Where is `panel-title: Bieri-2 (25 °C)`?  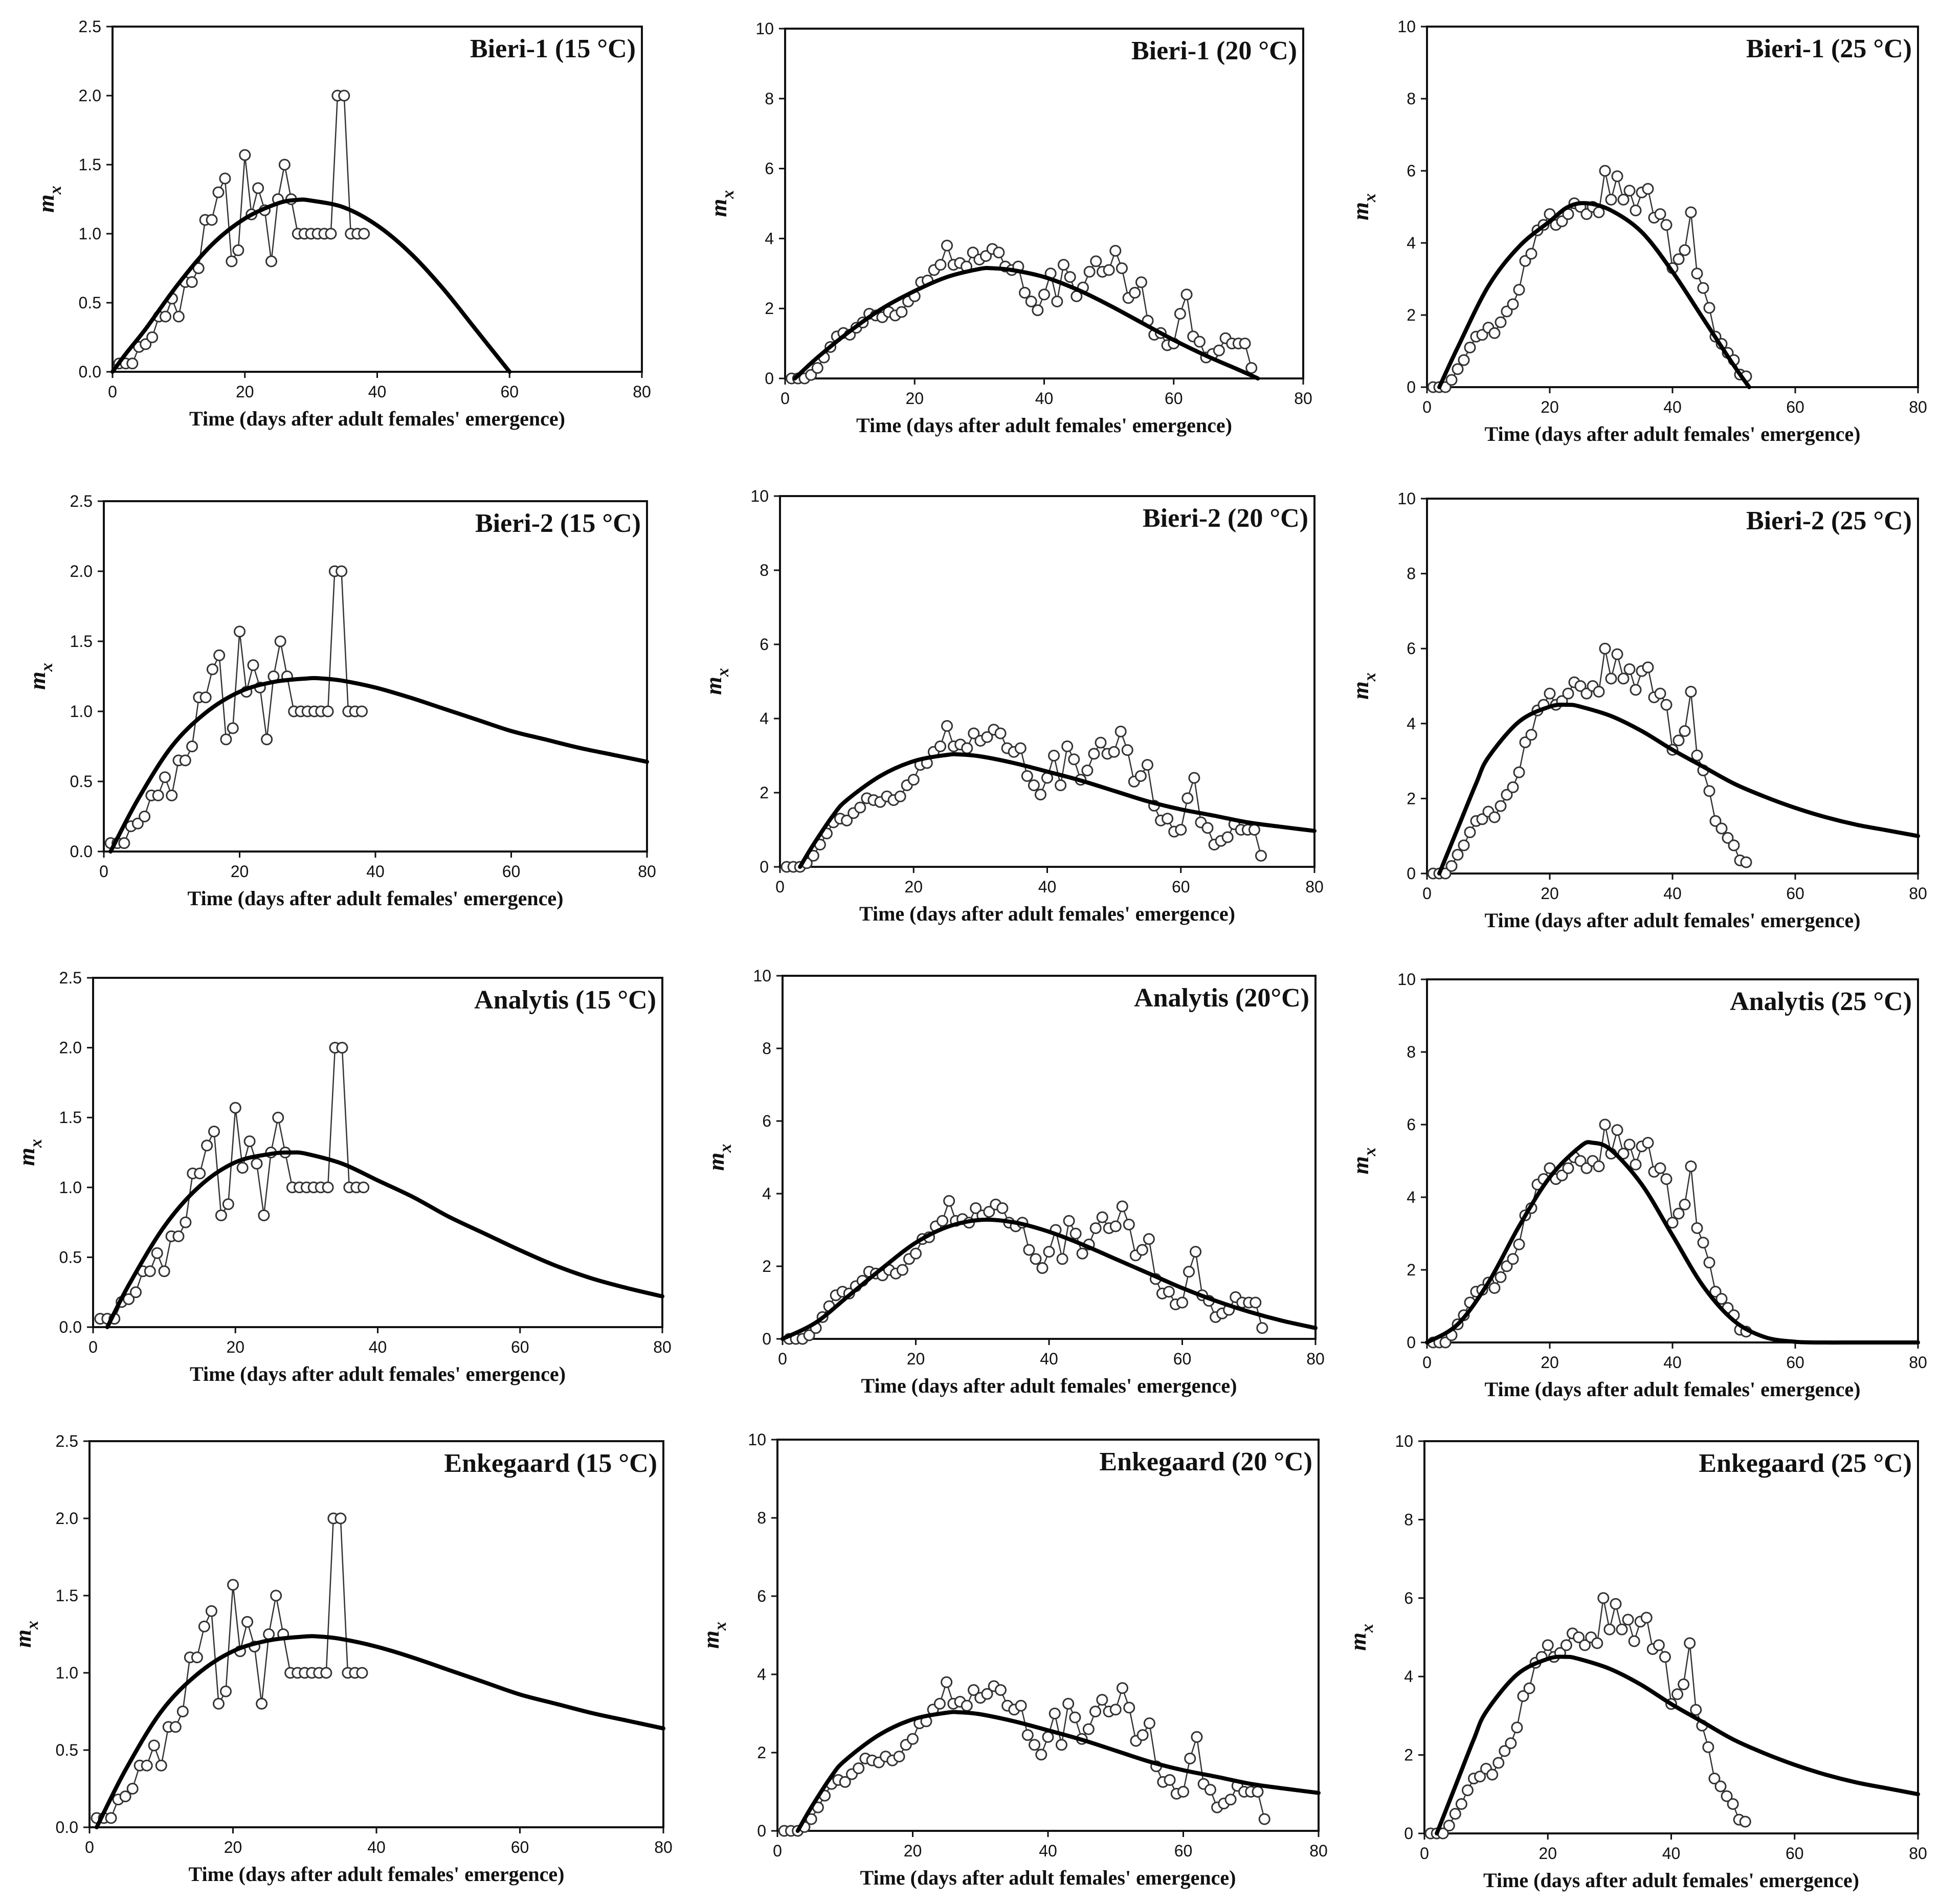
panel-title: Bieri-2 (25 °C) is located at coordinates (1829, 520).